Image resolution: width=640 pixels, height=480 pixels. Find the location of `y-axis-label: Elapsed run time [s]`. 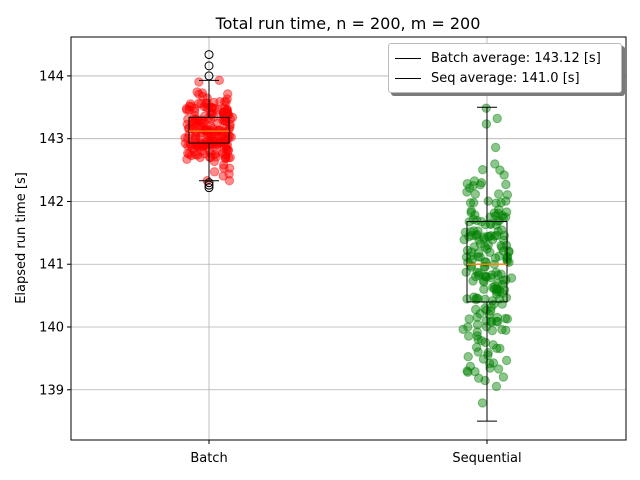

y-axis-label: Elapsed run time [s] is located at coordinates (21, 238).